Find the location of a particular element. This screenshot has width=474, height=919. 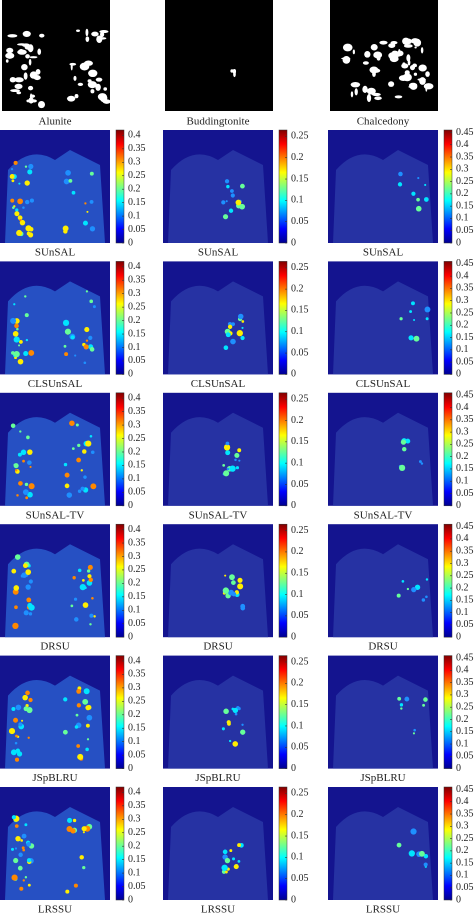

reference-map is located at coordinates (219, 55).